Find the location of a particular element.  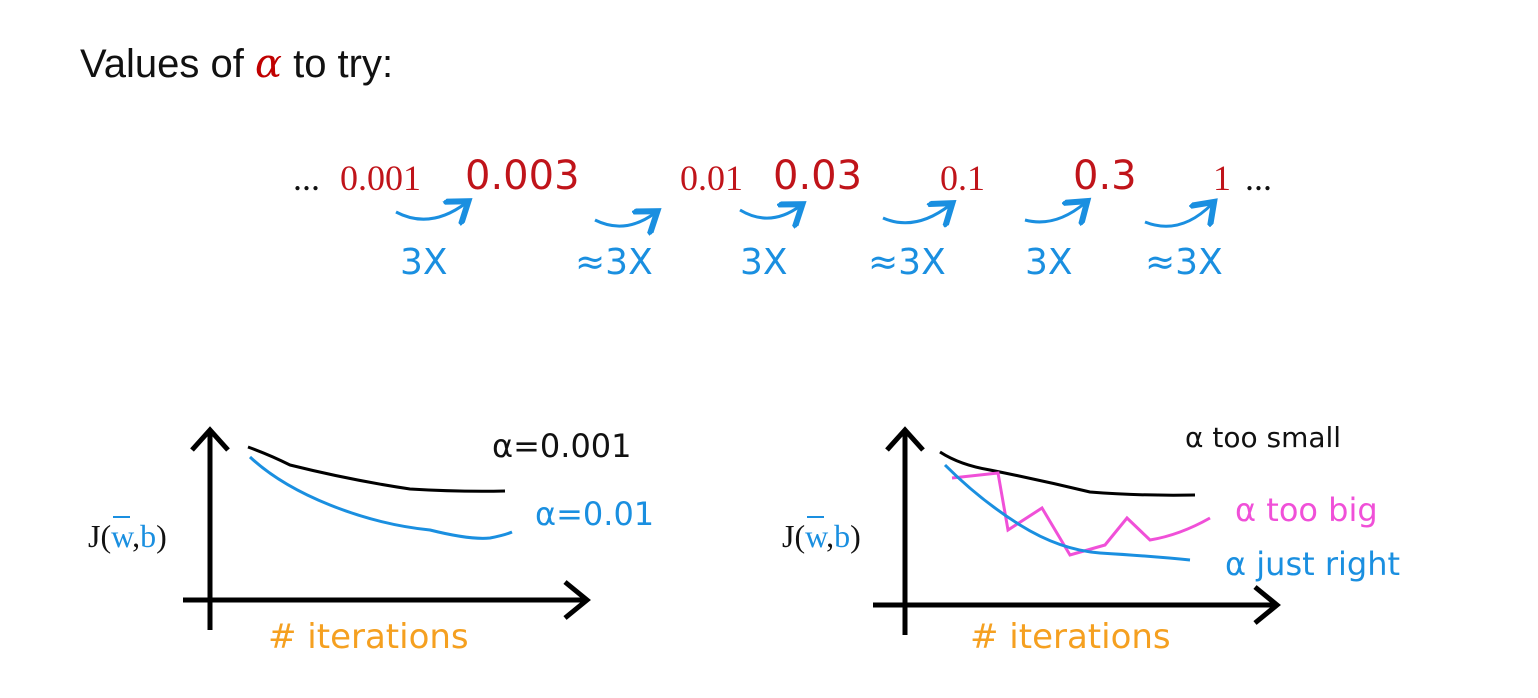

alpha: α is located at coordinates (268, 64).